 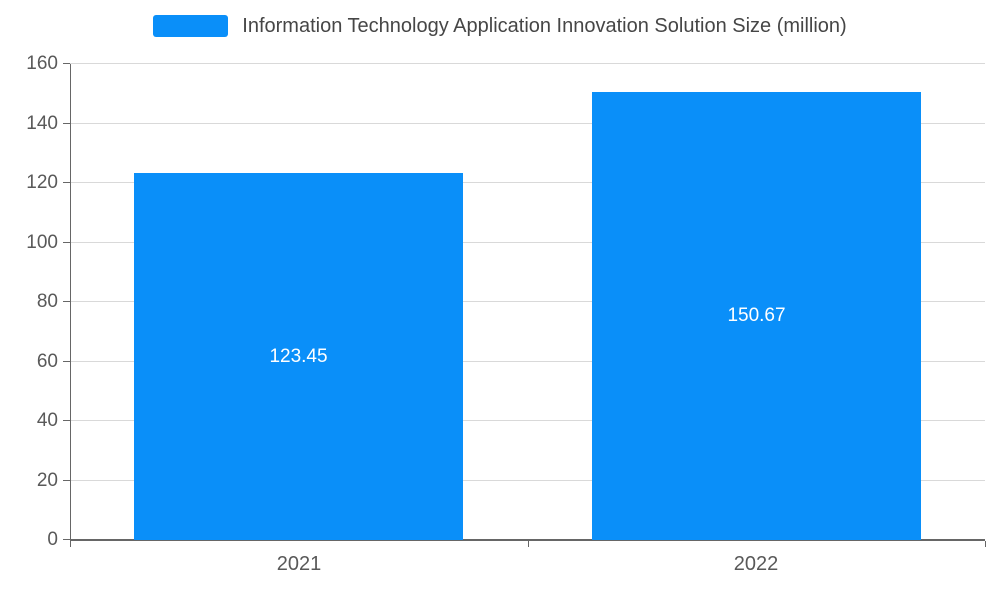 I want to click on y-axis-label: 60, so click(x=47, y=361).